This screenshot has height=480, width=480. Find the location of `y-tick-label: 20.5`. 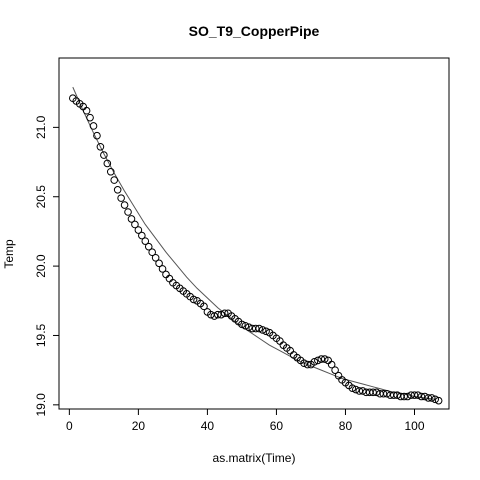

y-tick-label: 20.5 is located at coordinates (41, 197).